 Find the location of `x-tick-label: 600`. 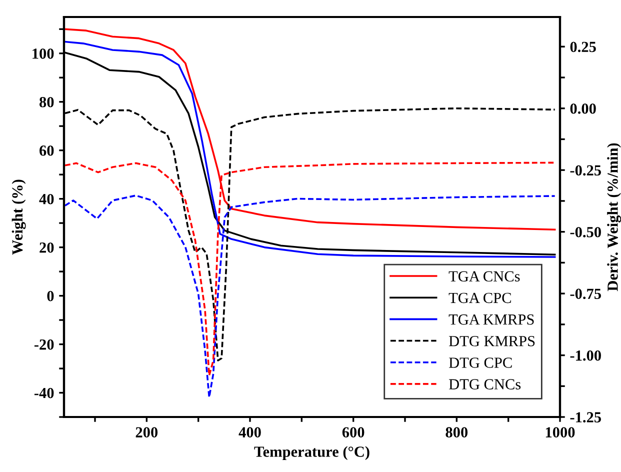

x-tick-label: 600 is located at coordinates (353, 432).